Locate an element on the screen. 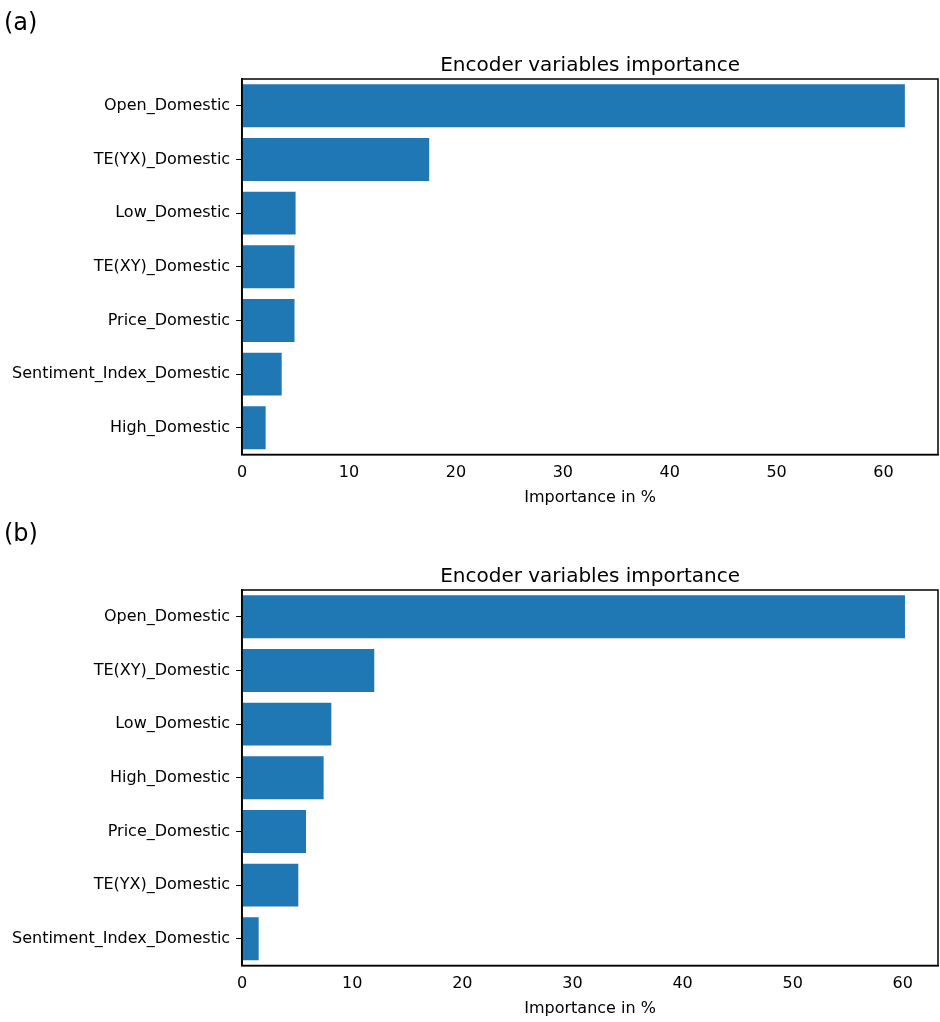 The height and width of the screenshot is (1022, 940). text: (a) is located at coordinates (21, 22).